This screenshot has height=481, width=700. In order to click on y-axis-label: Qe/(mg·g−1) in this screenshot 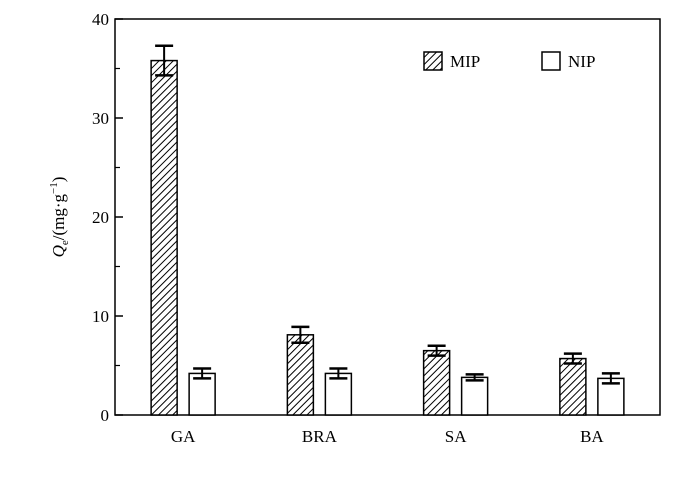, I will do `click(59, 217)`.